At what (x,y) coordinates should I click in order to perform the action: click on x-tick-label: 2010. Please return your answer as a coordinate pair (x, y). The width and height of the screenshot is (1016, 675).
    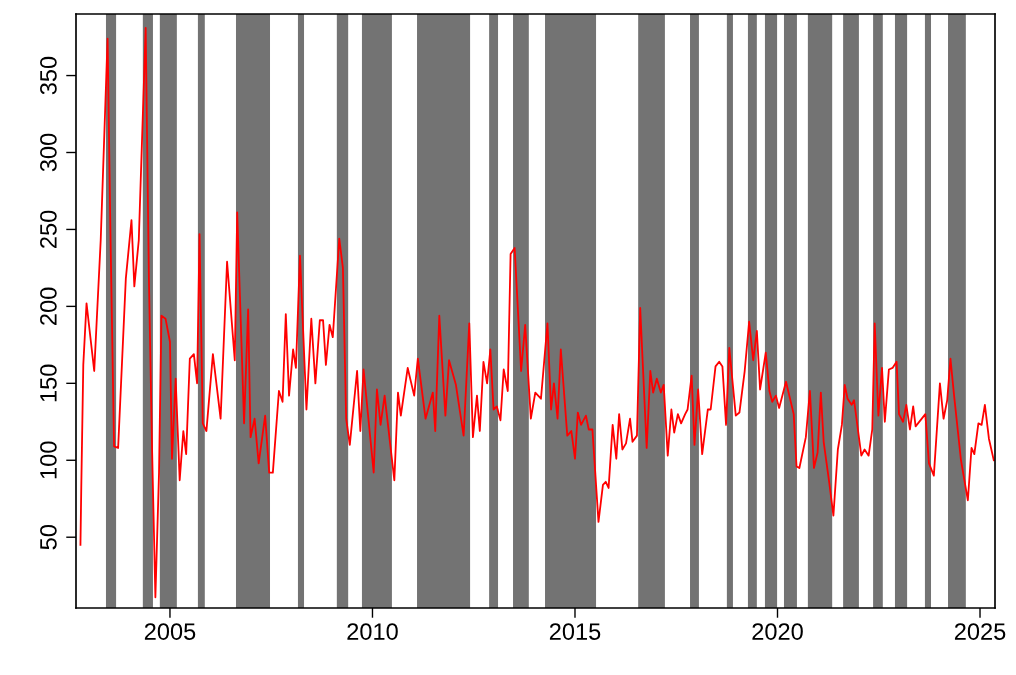
    Looking at the image, I should click on (372, 631).